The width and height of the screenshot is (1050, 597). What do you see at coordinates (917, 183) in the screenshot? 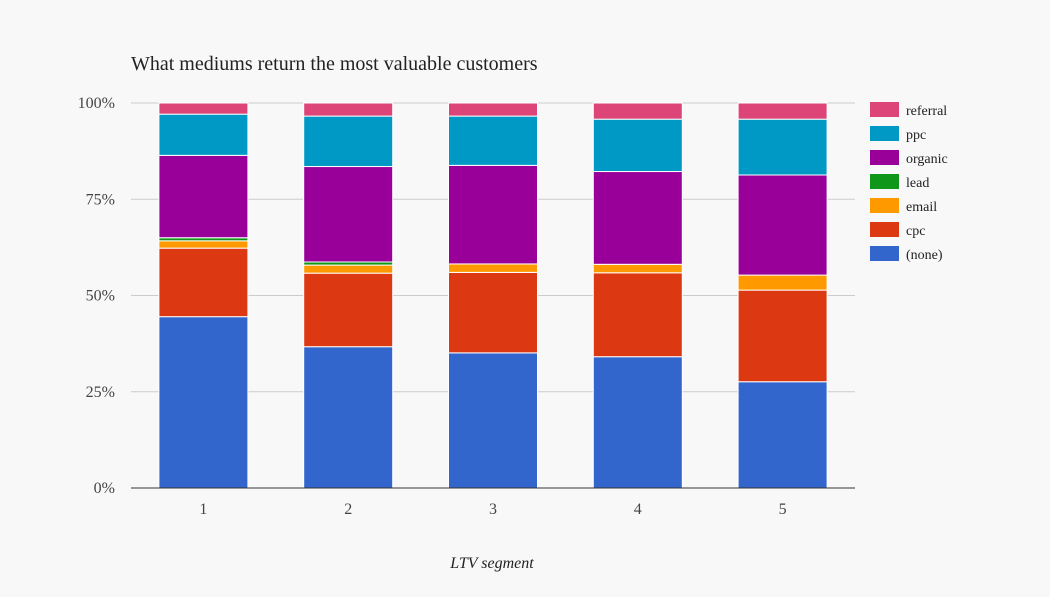
I see `legend-label: lead` at bounding box center [917, 183].